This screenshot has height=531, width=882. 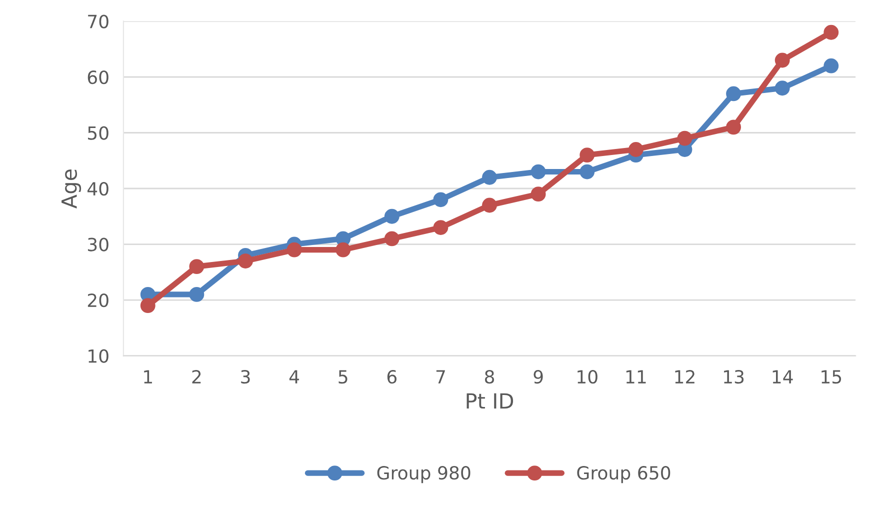 I want to click on x-tick-label: 4, so click(x=294, y=377).